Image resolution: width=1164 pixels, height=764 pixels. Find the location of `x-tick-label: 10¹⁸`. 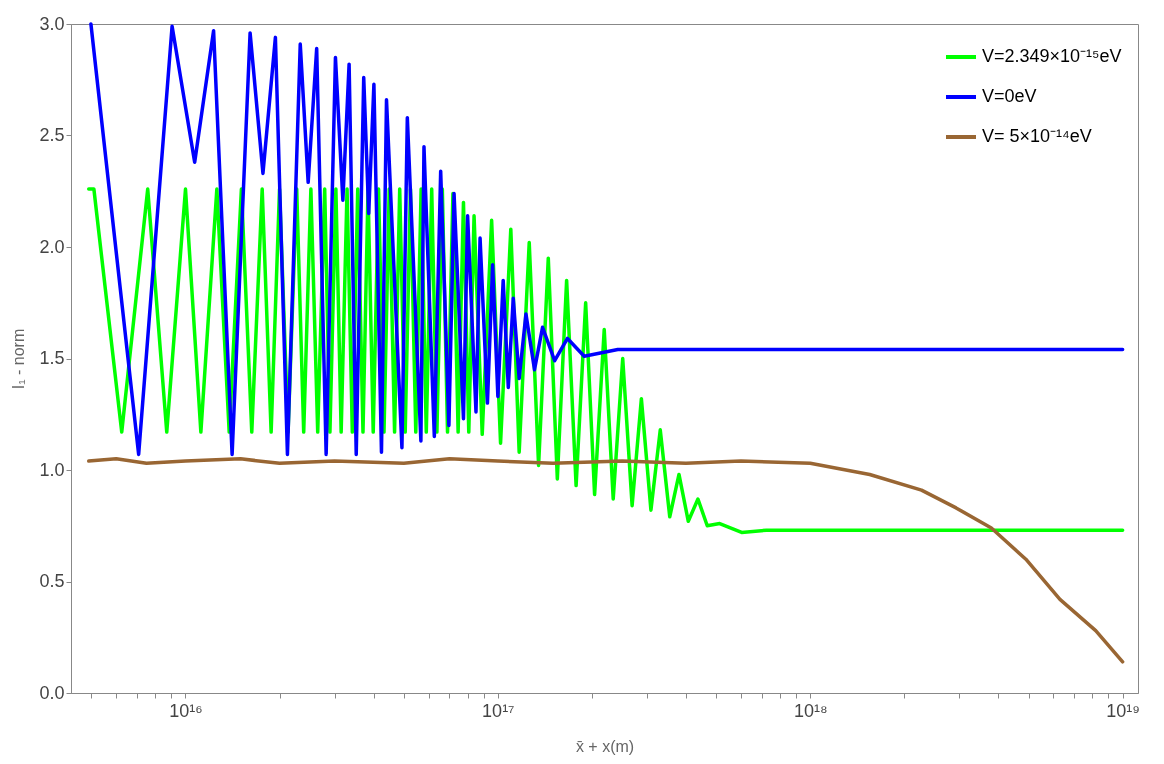

x-tick-label: 10¹⁸ is located at coordinates (810, 710).